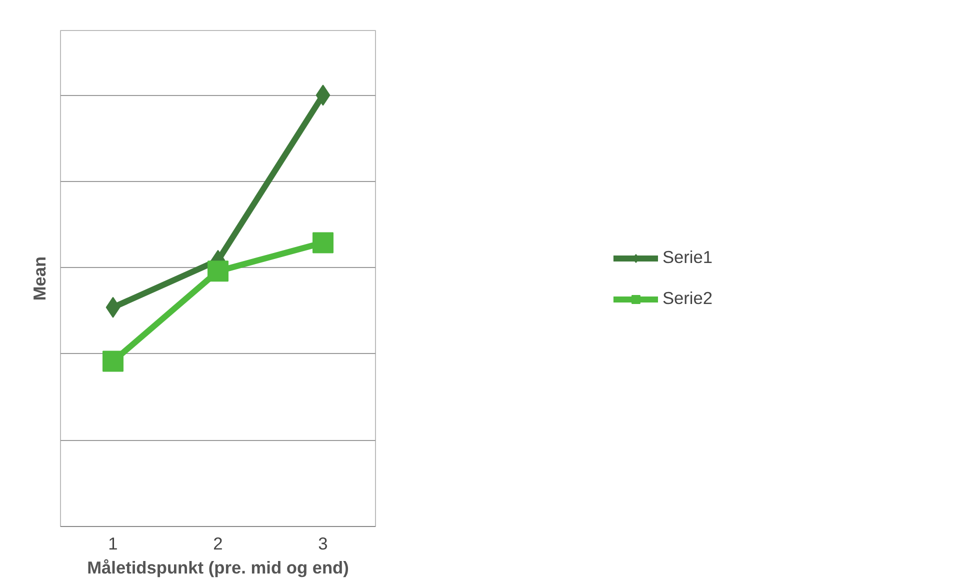 The width and height of the screenshot is (956, 586). What do you see at coordinates (113, 544) in the screenshot?
I see `x-tick-label: 1` at bounding box center [113, 544].